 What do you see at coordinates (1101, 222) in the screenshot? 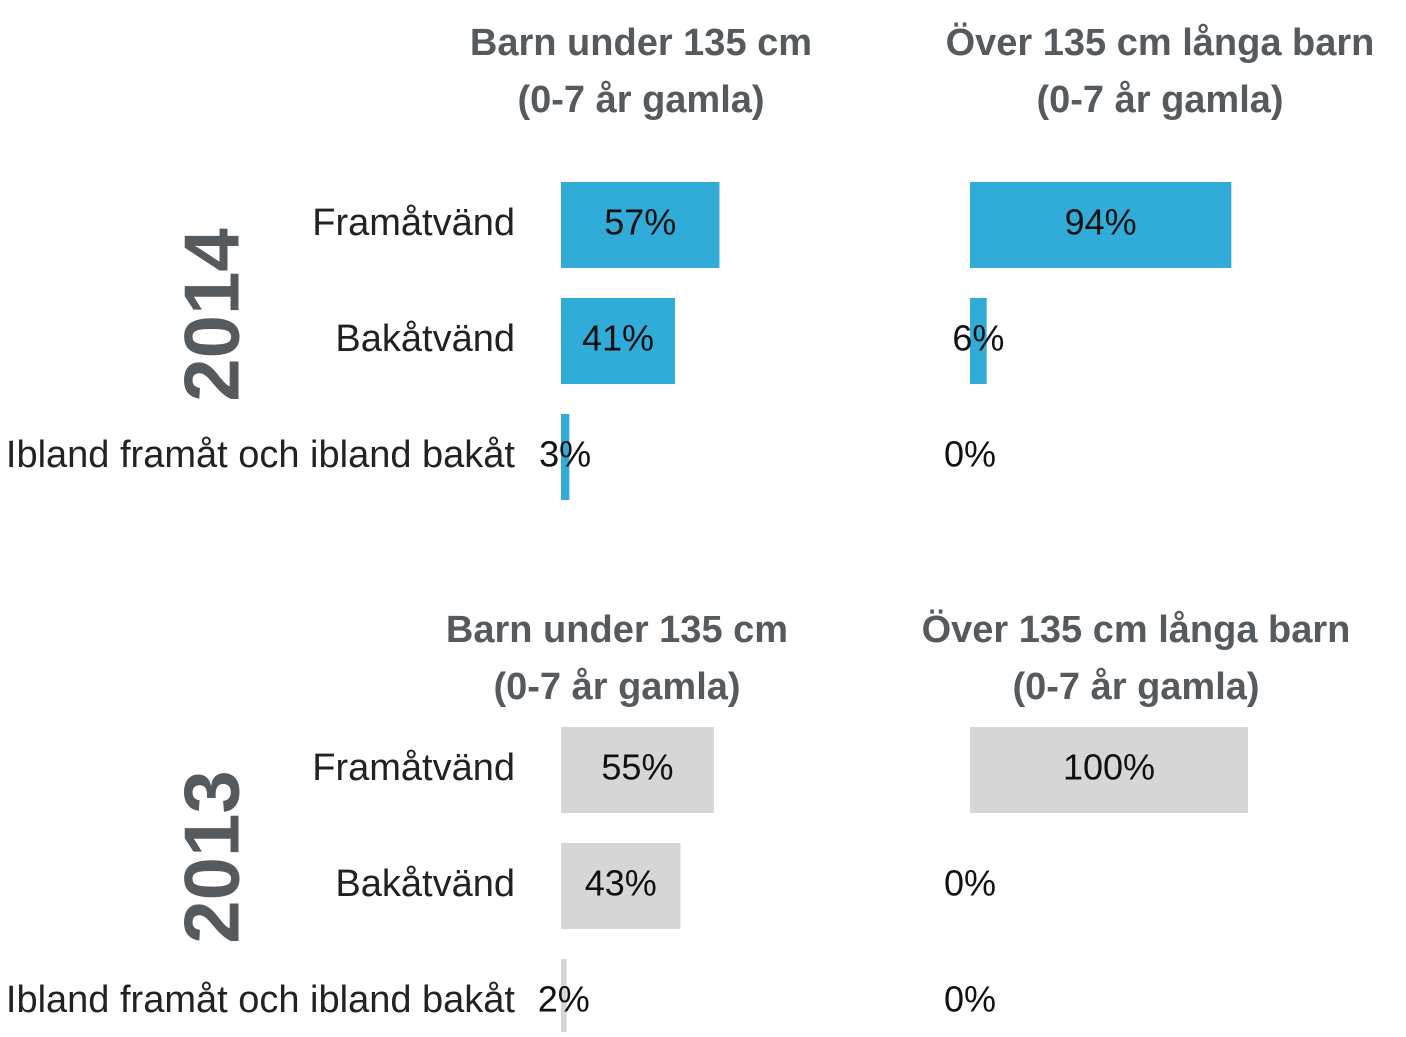
I see `value-label: 94%` at bounding box center [1101, 222].